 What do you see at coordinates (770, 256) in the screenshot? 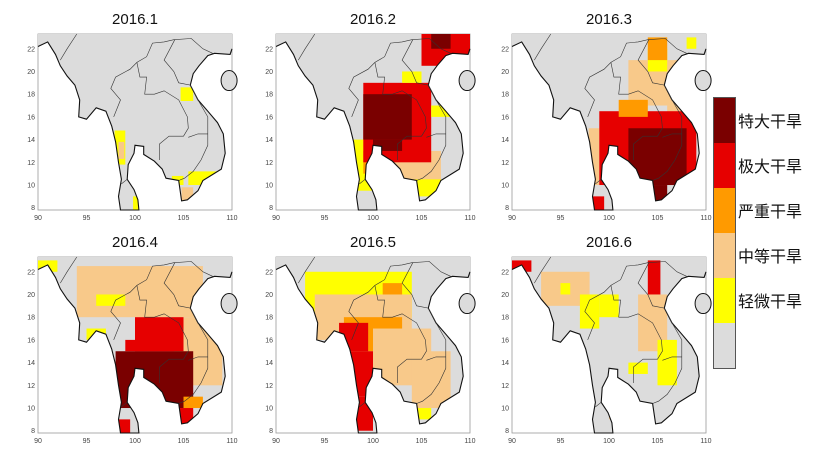
I see `legend-label: 中等干旱` at bounding box center [770, 256].